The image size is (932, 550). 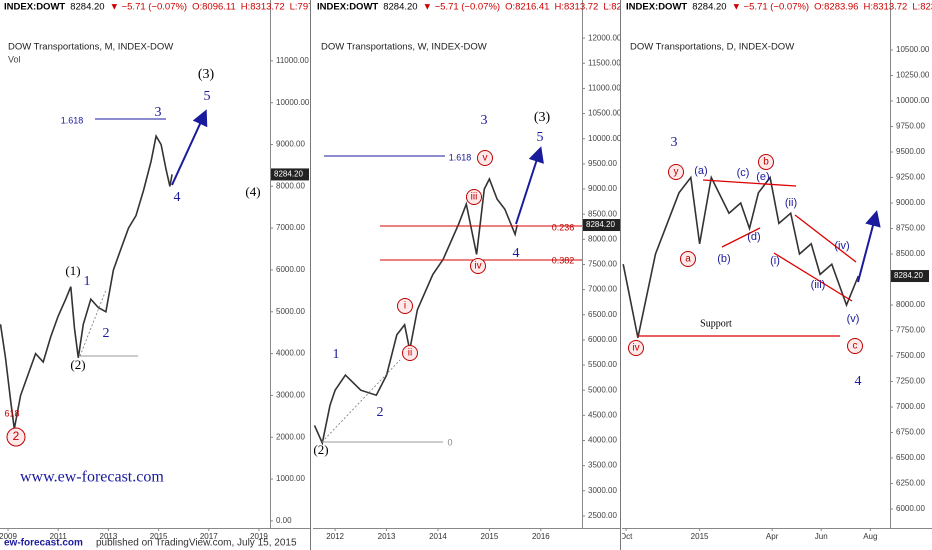 What do you see at coordinates (910, 228) in the screenshot?
I see `y-tick-label: 8750.00` at bounding box center [910, 228].